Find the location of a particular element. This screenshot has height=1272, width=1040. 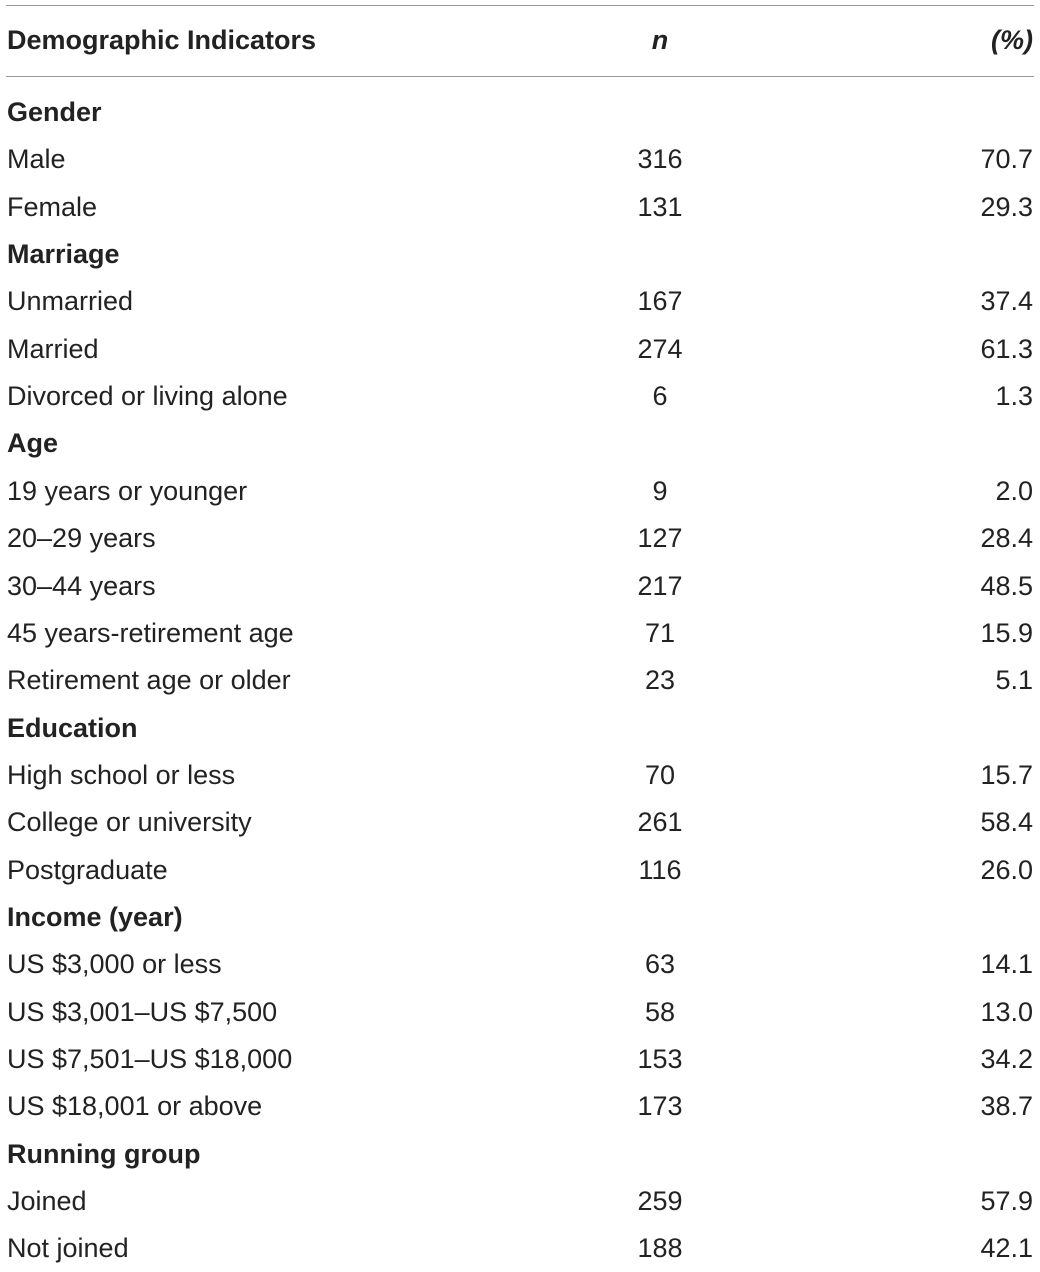

row-label-cell: Female is located at coordinates (52, 206).